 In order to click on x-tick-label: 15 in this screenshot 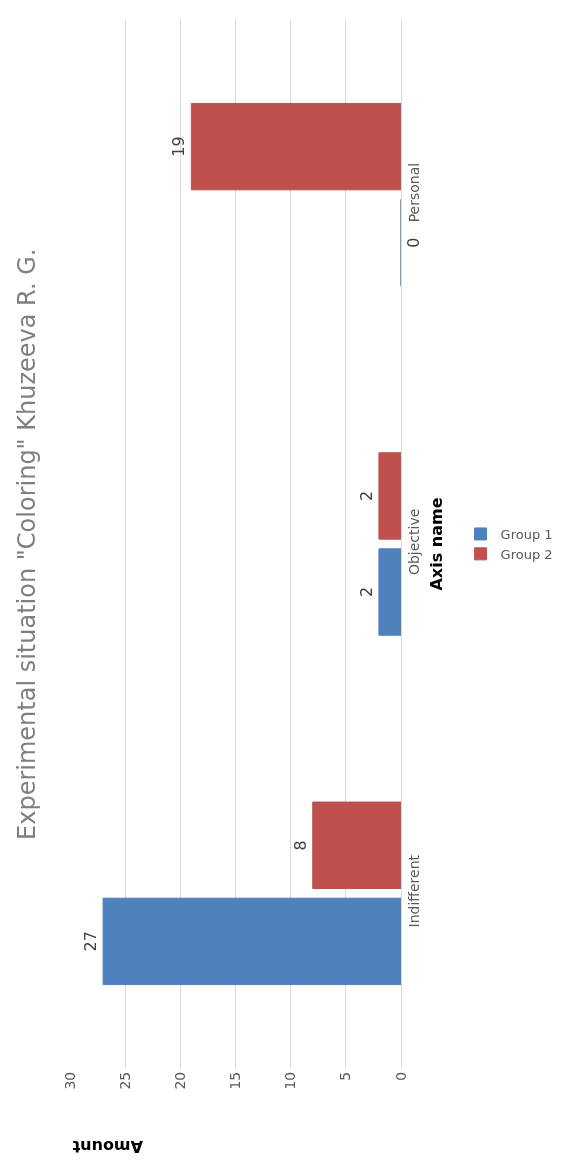, I will do `click(235, 1080)`.